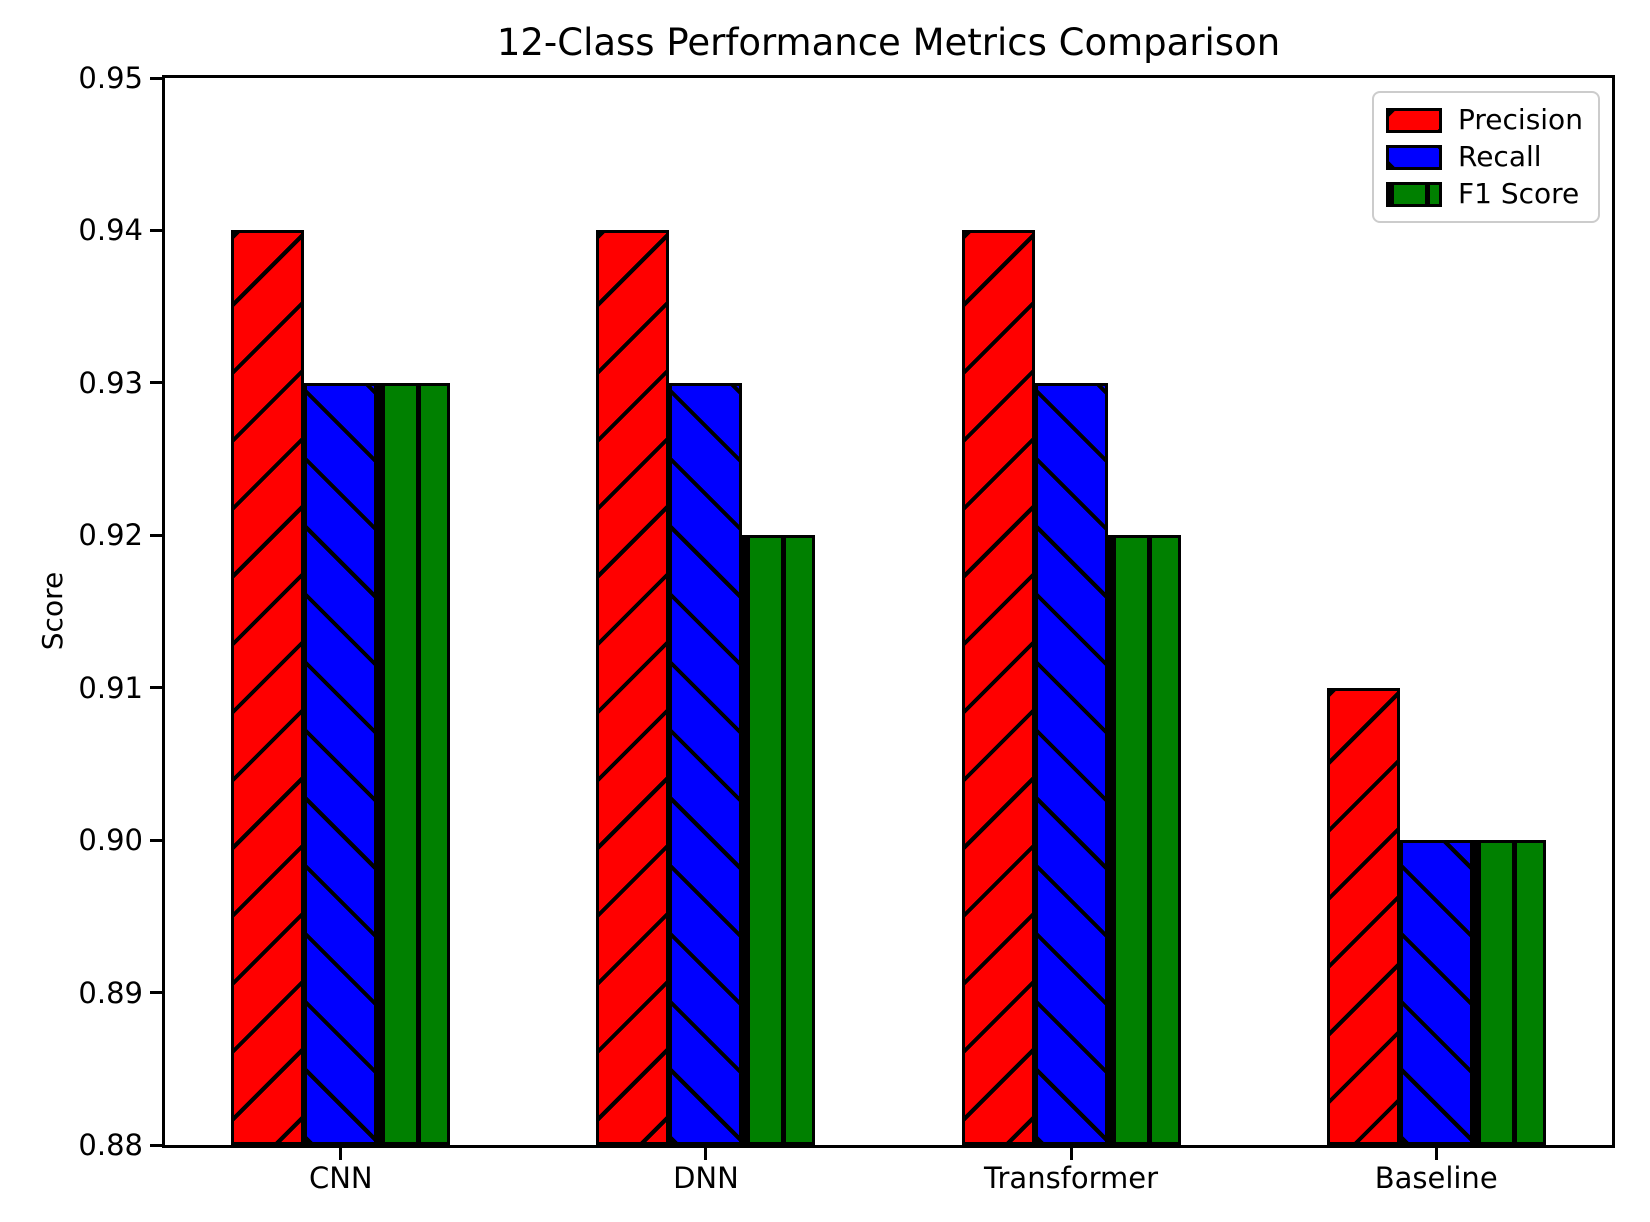 Image resolution: width=1650 pixels, height=1222 pixels. Describe the element at coordinates (340, 1178) in the screenshot. I see `xtick-label-cnn: CNN` at that location.